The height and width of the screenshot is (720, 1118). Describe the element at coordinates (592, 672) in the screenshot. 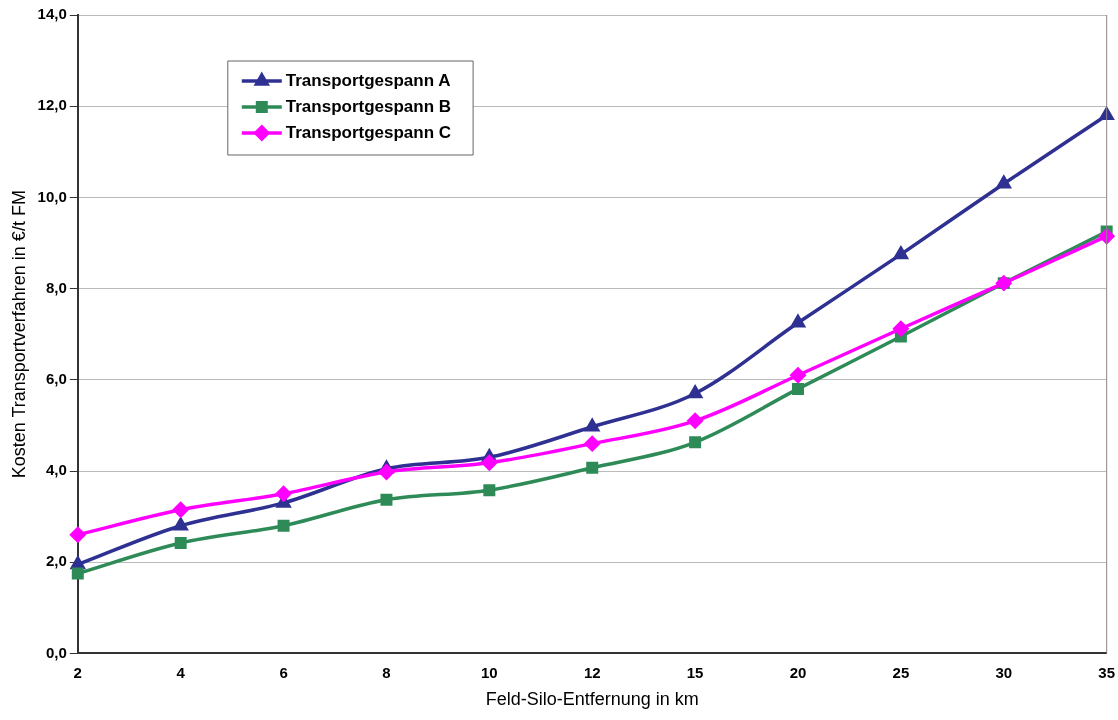

I see `x-tick-label: 12` at that location.